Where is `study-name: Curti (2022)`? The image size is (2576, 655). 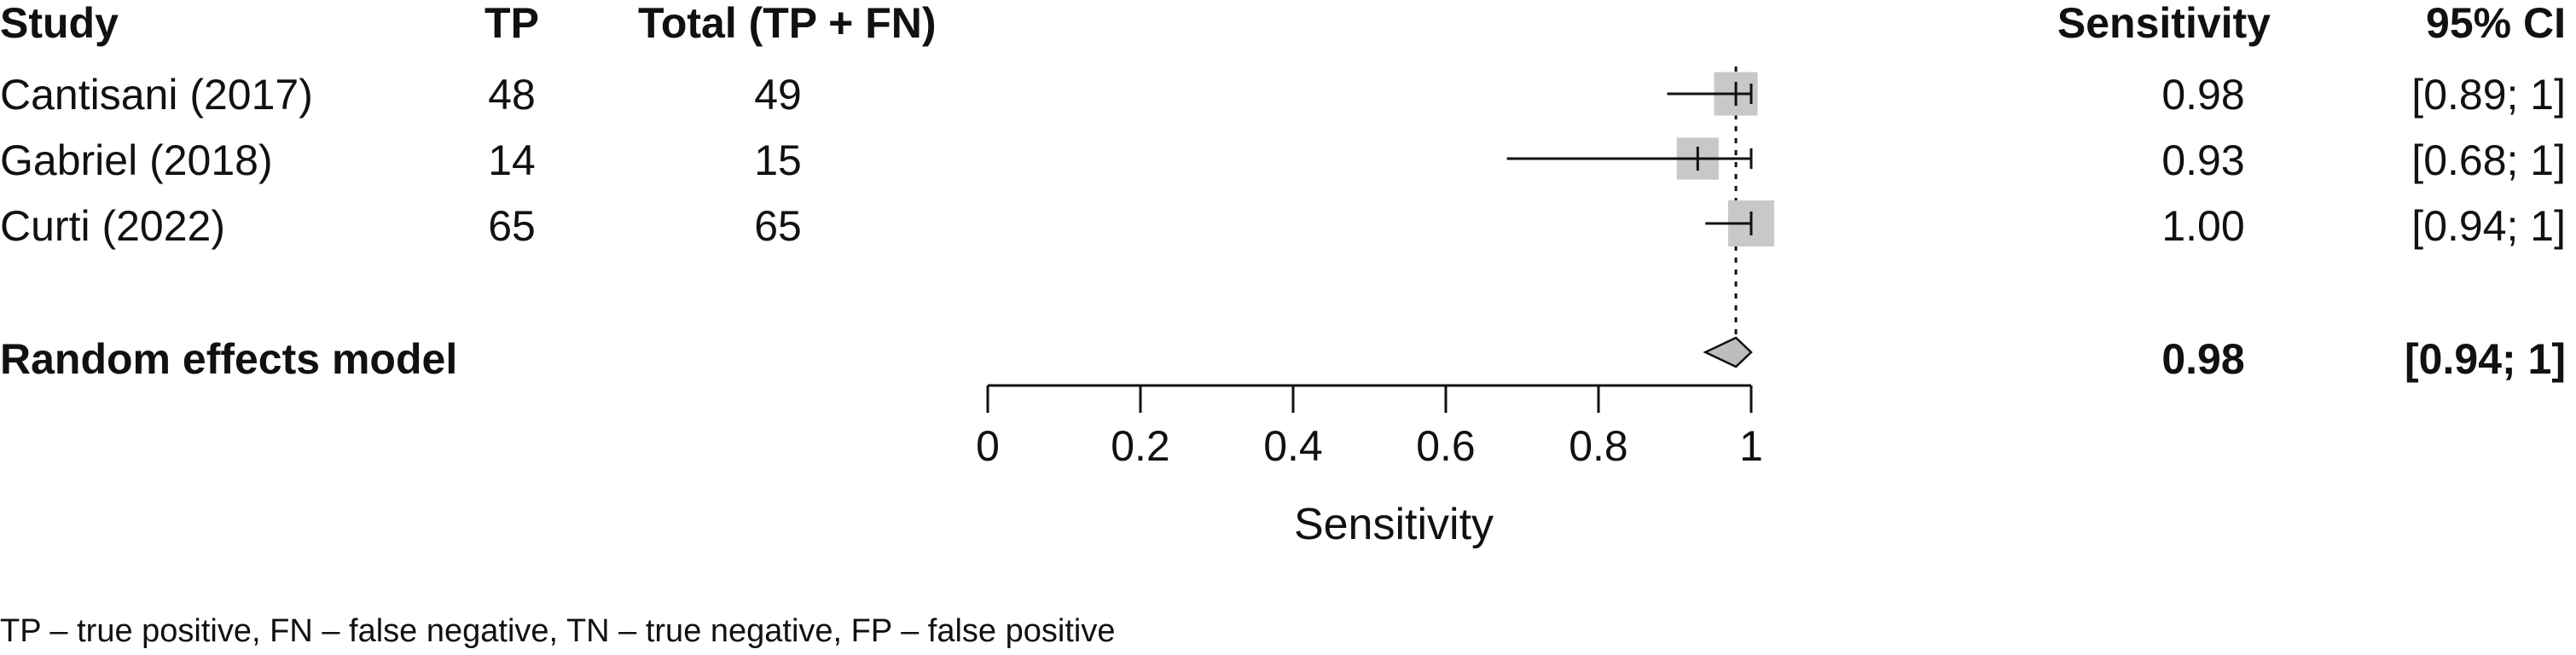
study-name: Curti (2022) is located at coordinates (112, 226).